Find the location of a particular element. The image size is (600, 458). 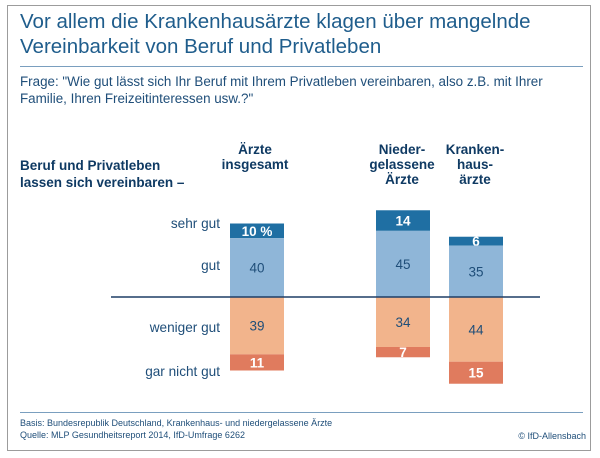

bar-sehr-gut-col3 is located at coordinates (476, 241).